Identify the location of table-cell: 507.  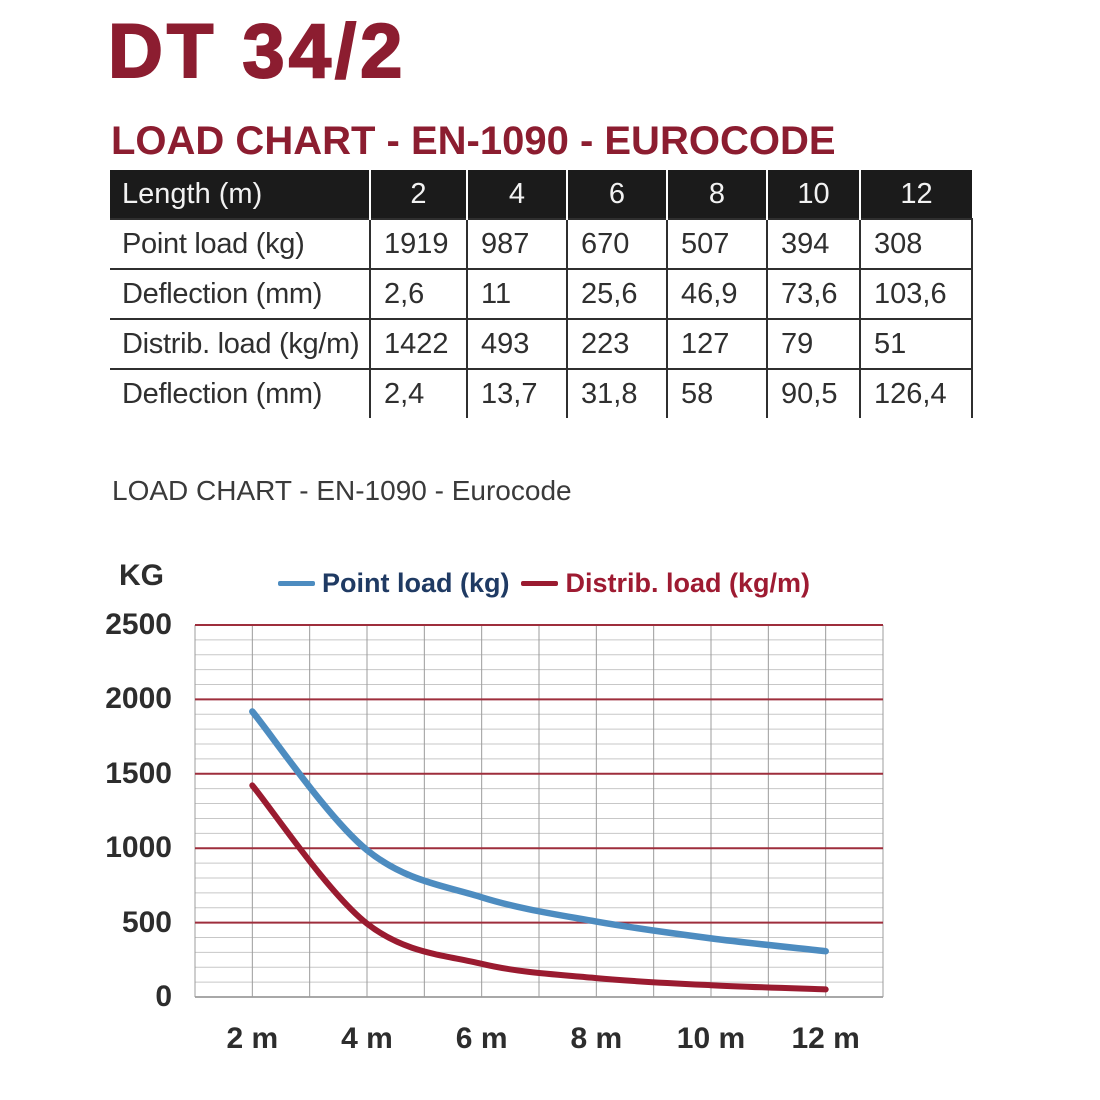
(716, 243).